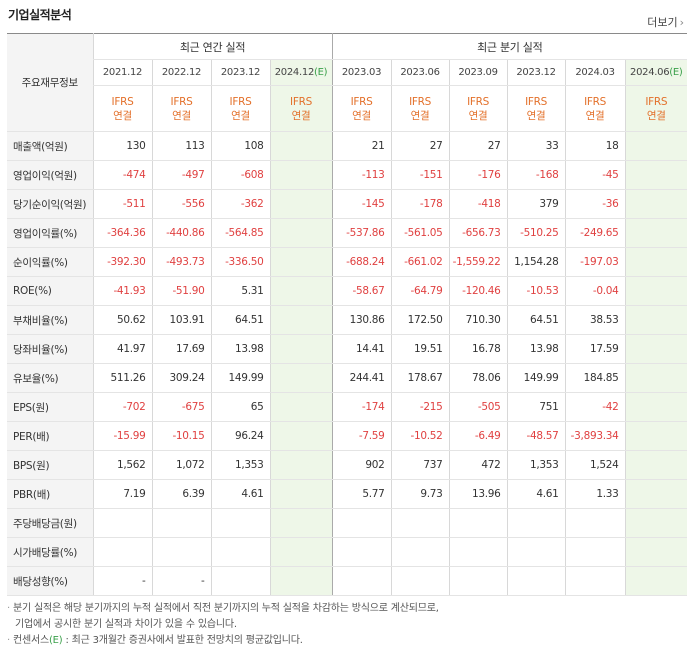 The image size is (694, 649). What do you see at coordinates (595, 465) in the screenshot?
I see `table-cell: 1,524` at bounding box center [595, 465].